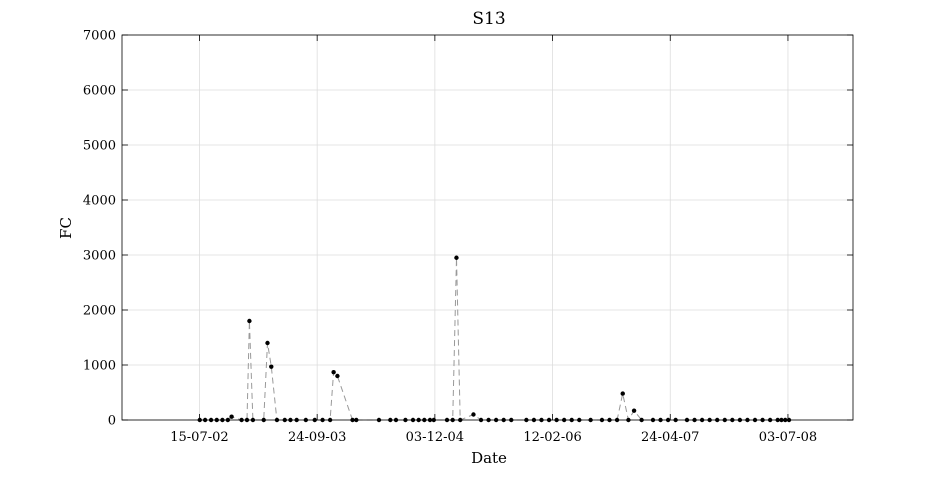  Describe the element at coordinates (435, 437) in the screenshot. I see `x-tick-label: 03-12-04` at that location.